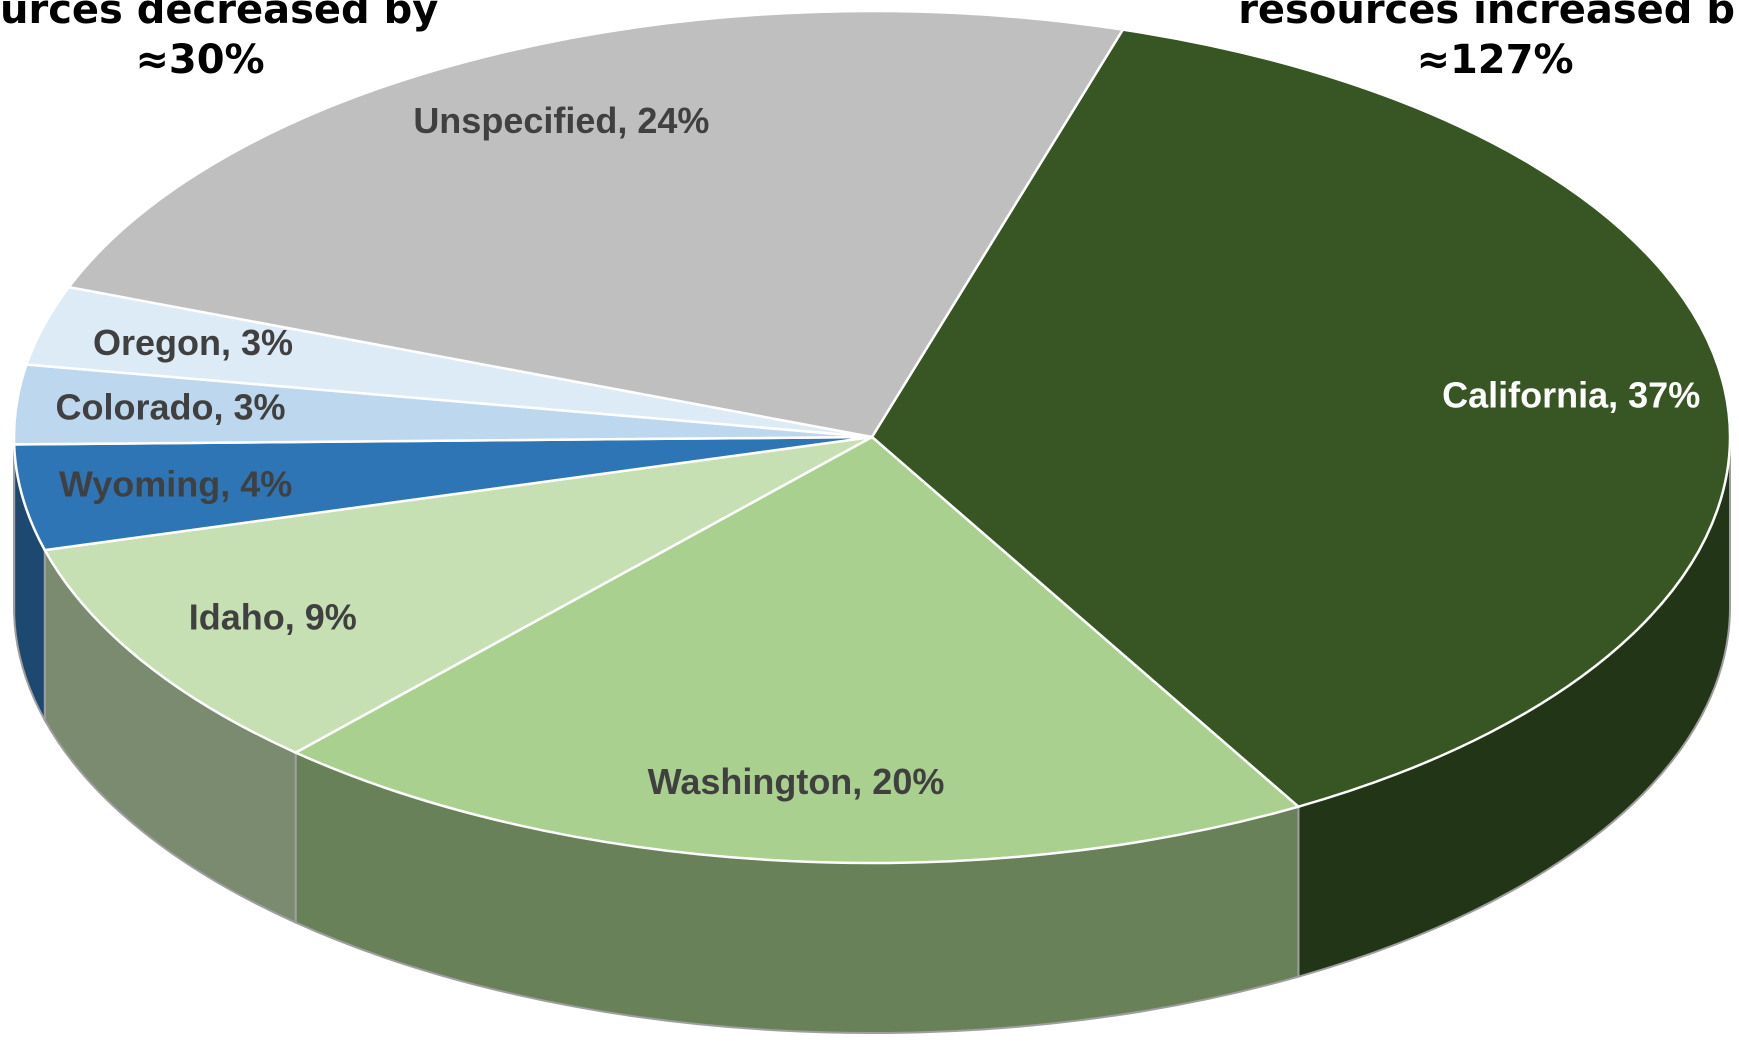 The width and height of the screenshot is (1739, 1043). Describe the element at coordinates (273, 617) in the screenshot. I see `data-label: Idaho, 9%` at that location.